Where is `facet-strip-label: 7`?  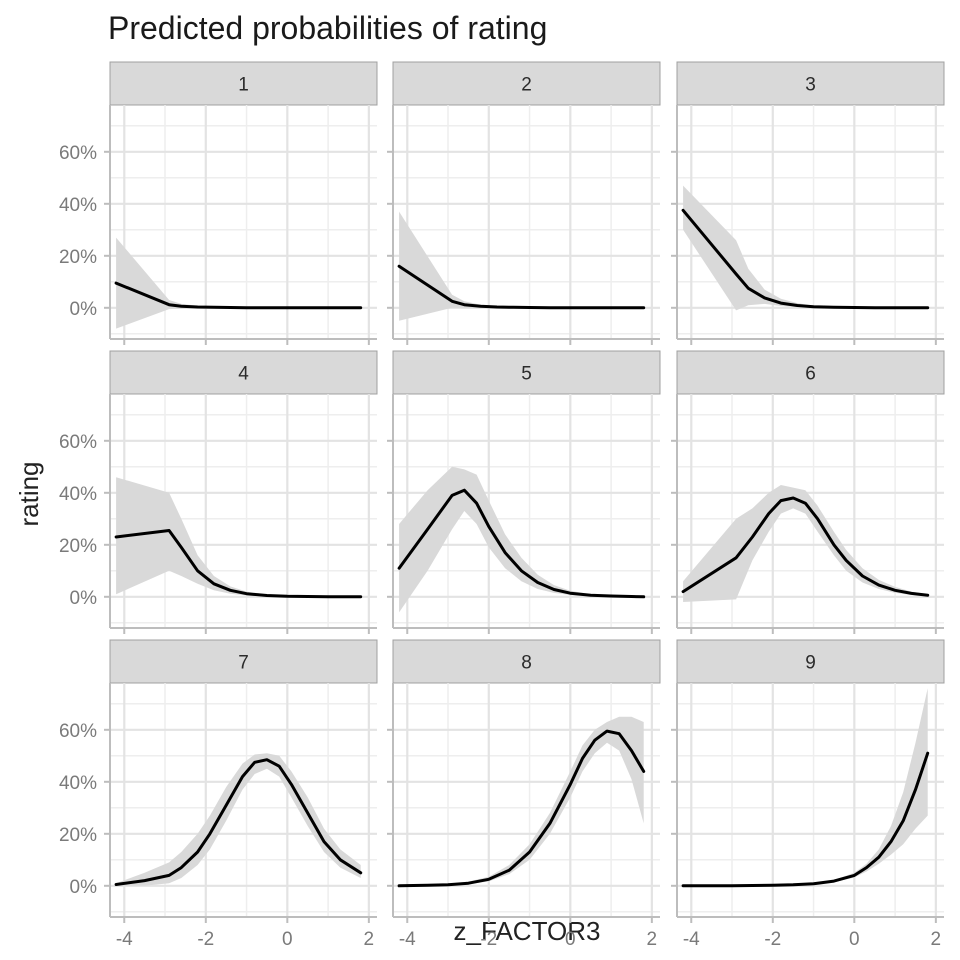 facet-strip-label: 7 is located at coordinates (243, 663).